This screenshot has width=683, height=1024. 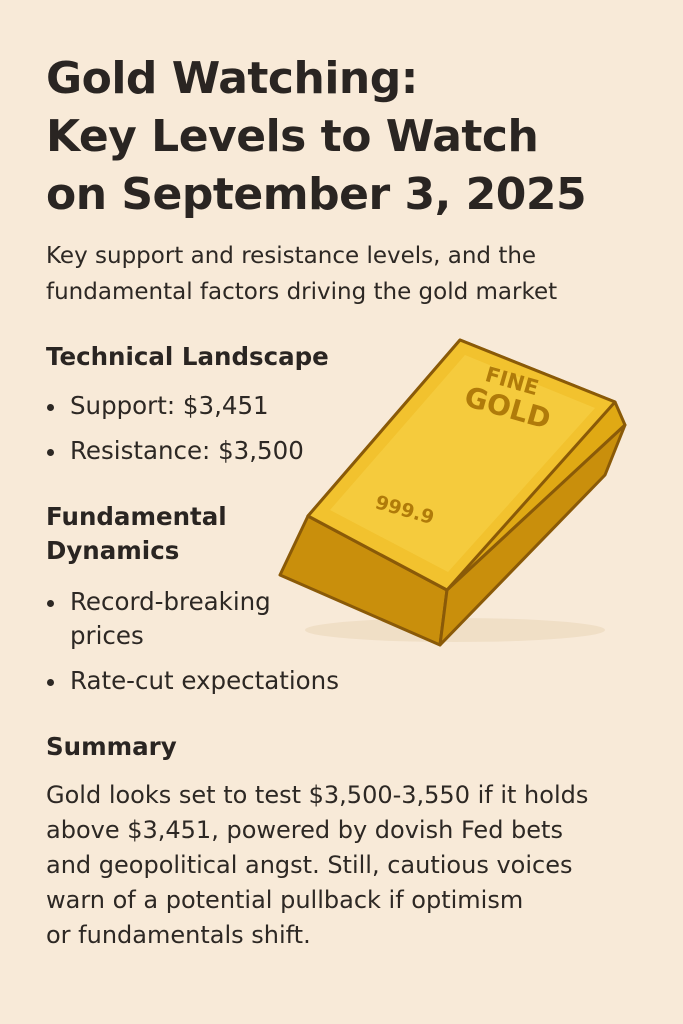 What do you see at coordinates (532, 535) in the screenshot?
I see `gold-bar-right-face` at bounding box center [532, 535].